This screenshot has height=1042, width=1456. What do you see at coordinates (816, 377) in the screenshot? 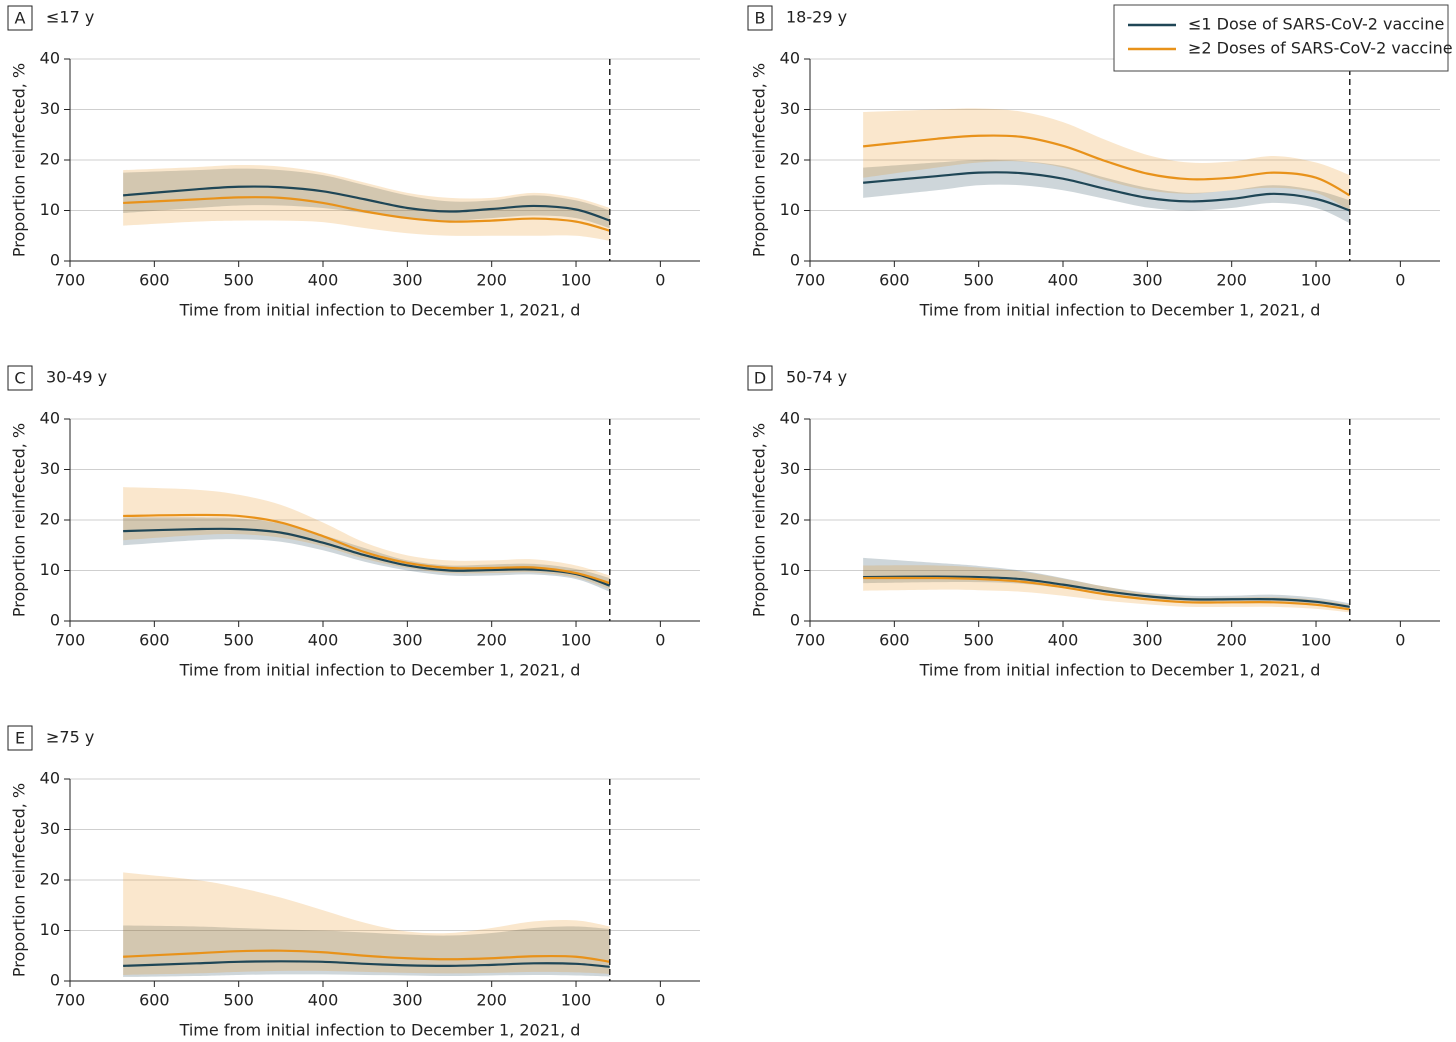
I see `panel-title: 50-74 y` at bounding box center [816, 377].